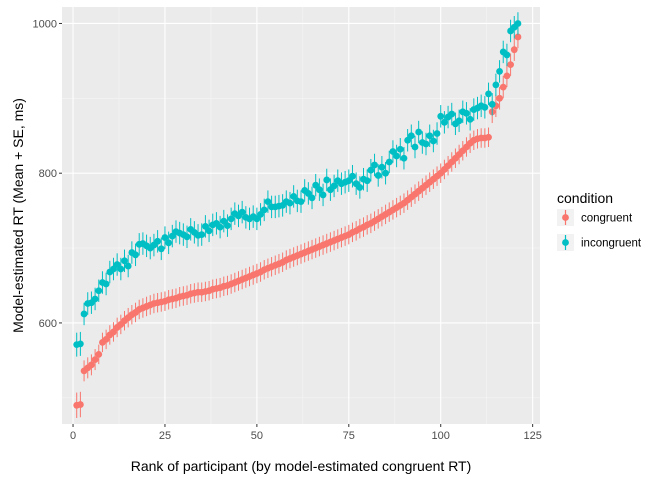  I want to click on y-tick-label: 1000, so click(45, 24).